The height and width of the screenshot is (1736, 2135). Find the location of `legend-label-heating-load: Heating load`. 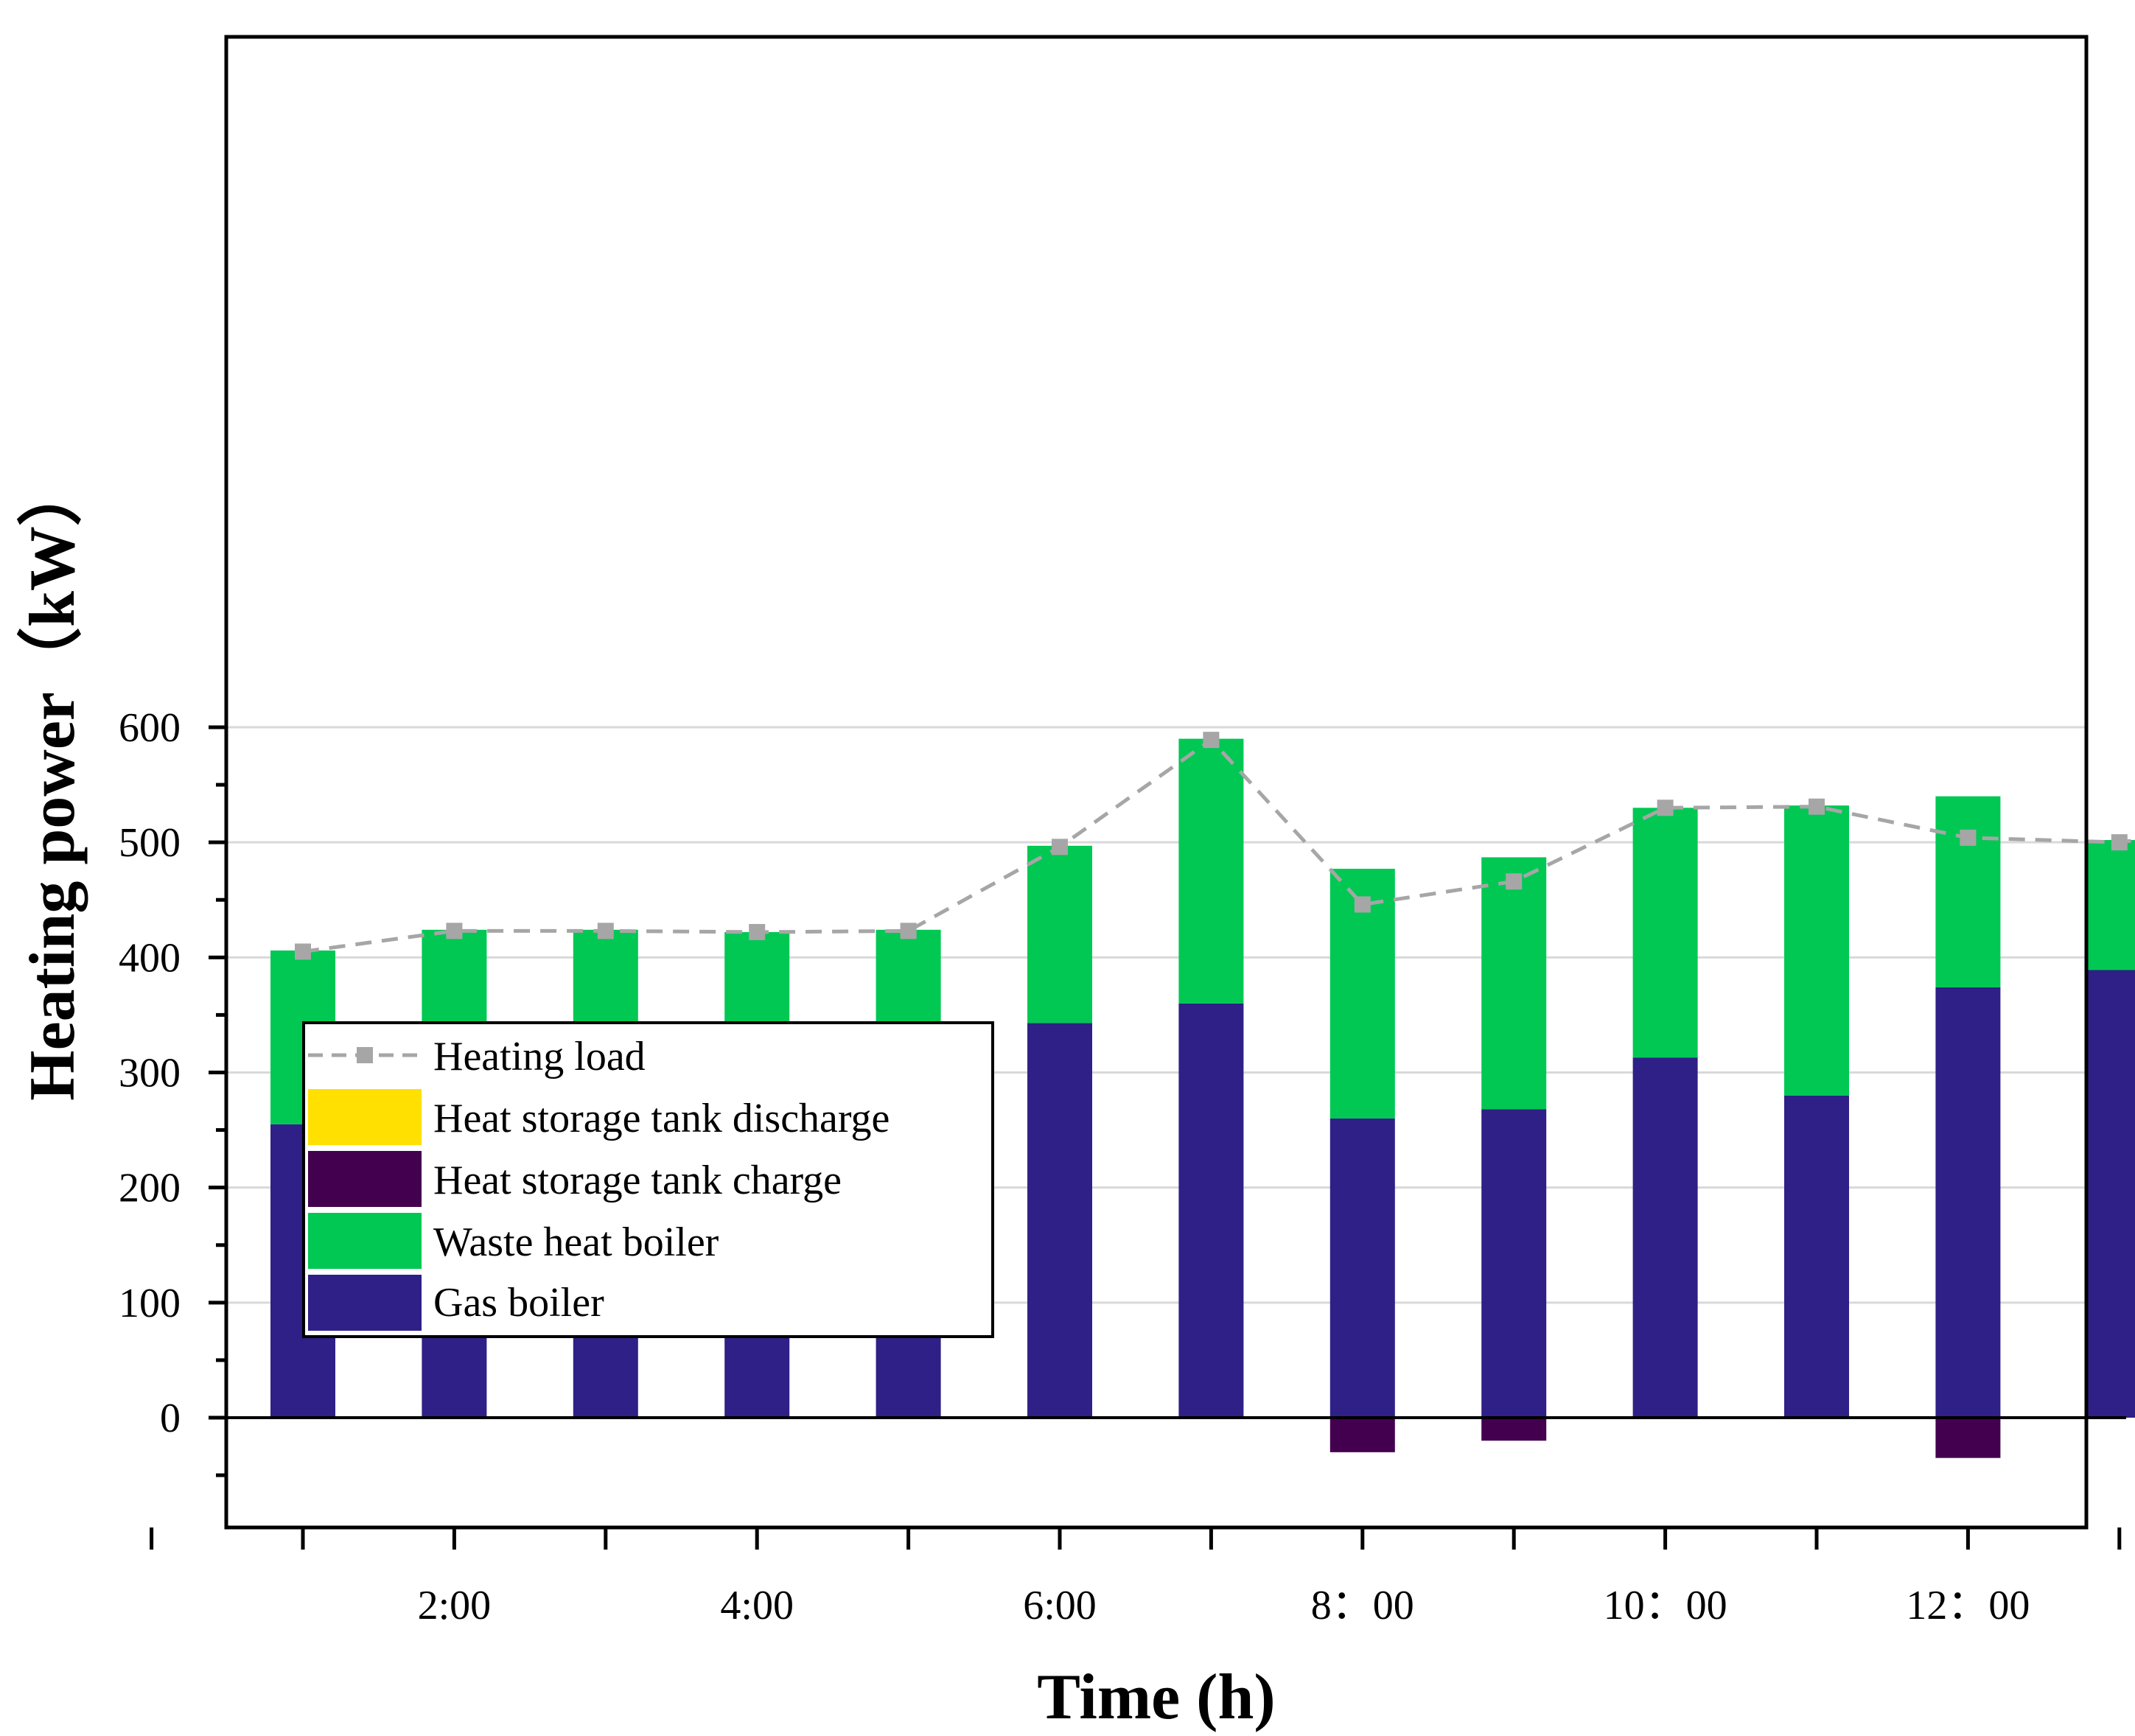

legend-label-heating-load: Heating load is located at coordinates (539, 1056).